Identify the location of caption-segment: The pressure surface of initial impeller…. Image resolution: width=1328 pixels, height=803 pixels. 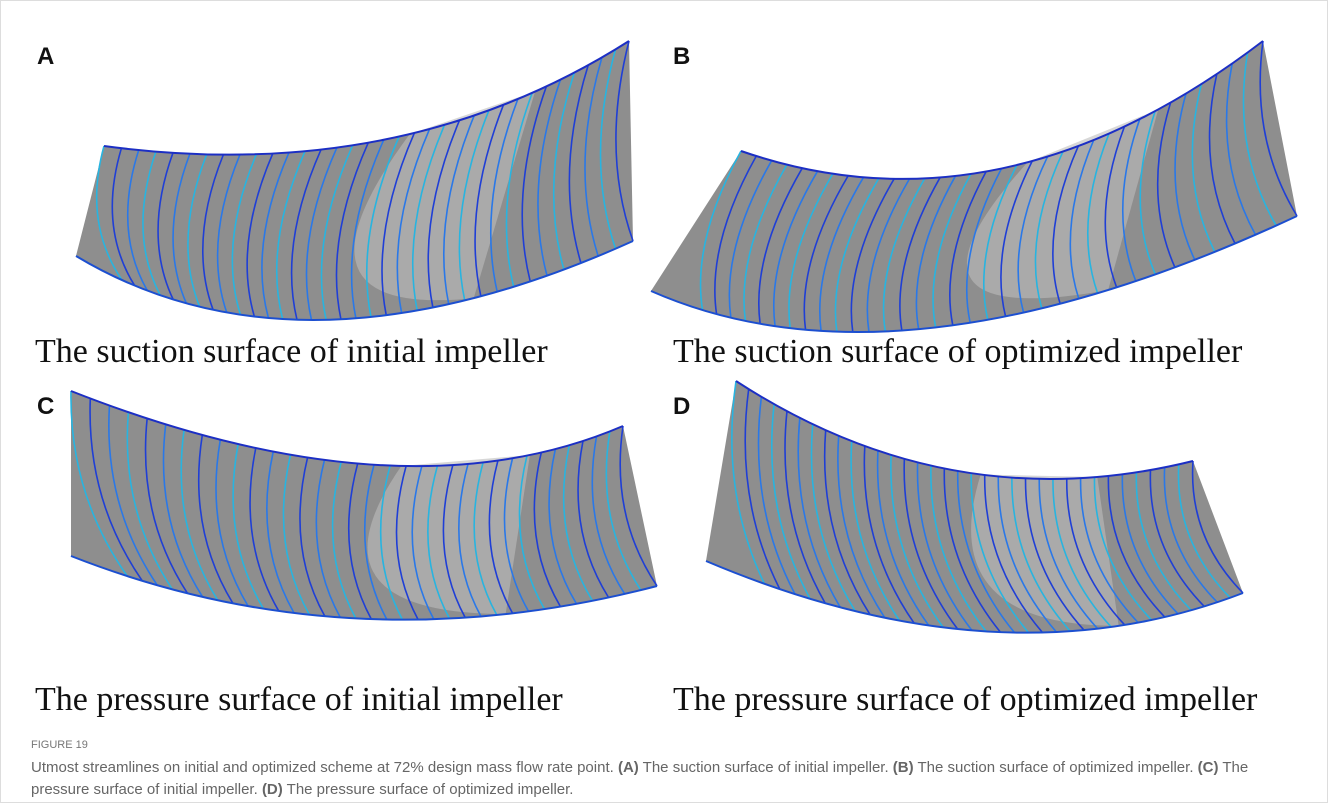
(640, 778).